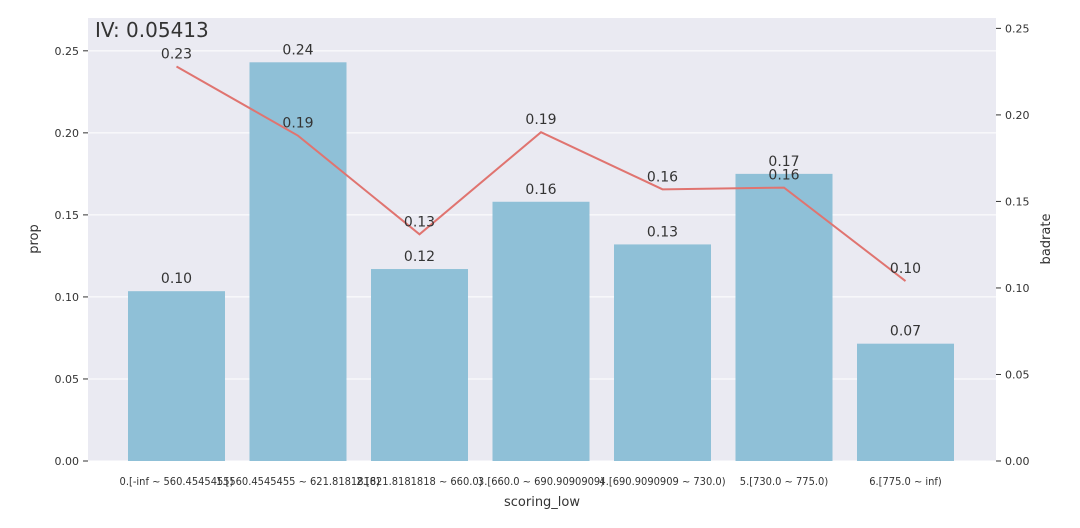  I want to click on bar-value-label: 0.12, so click(419, 257).